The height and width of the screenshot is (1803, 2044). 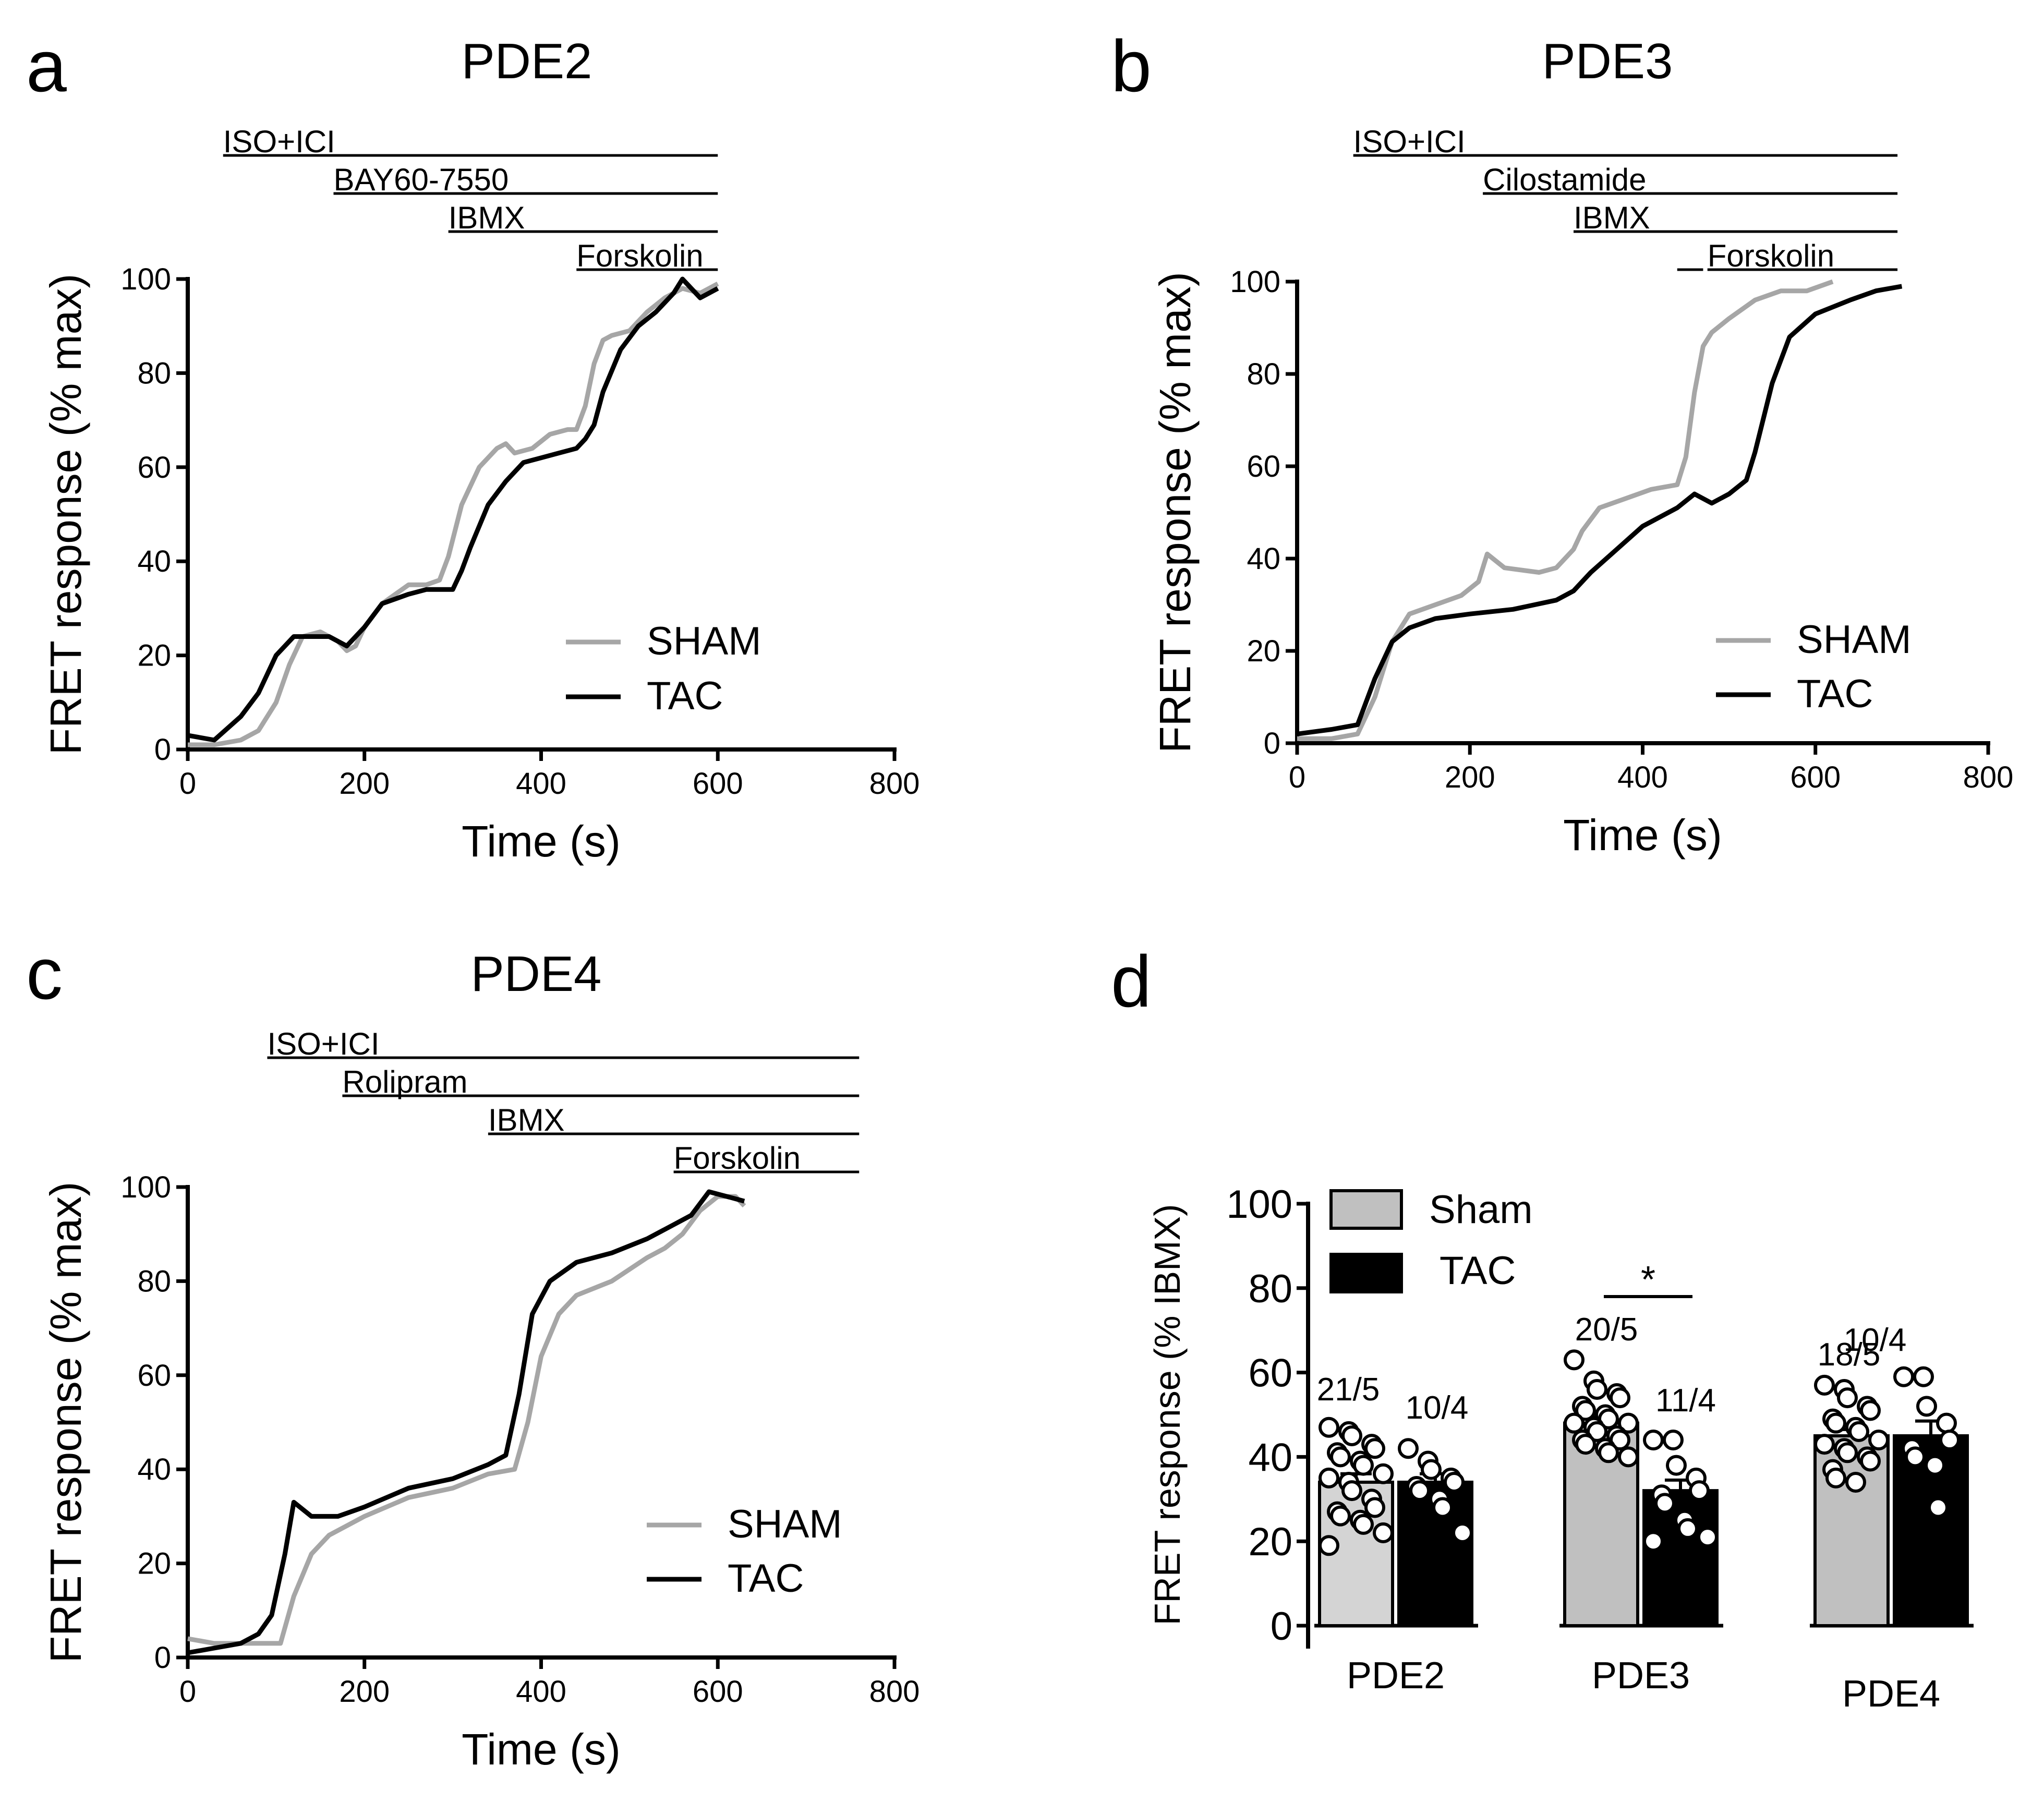 I want to click on panel-title: PDE4, so click(x=536, y=974).